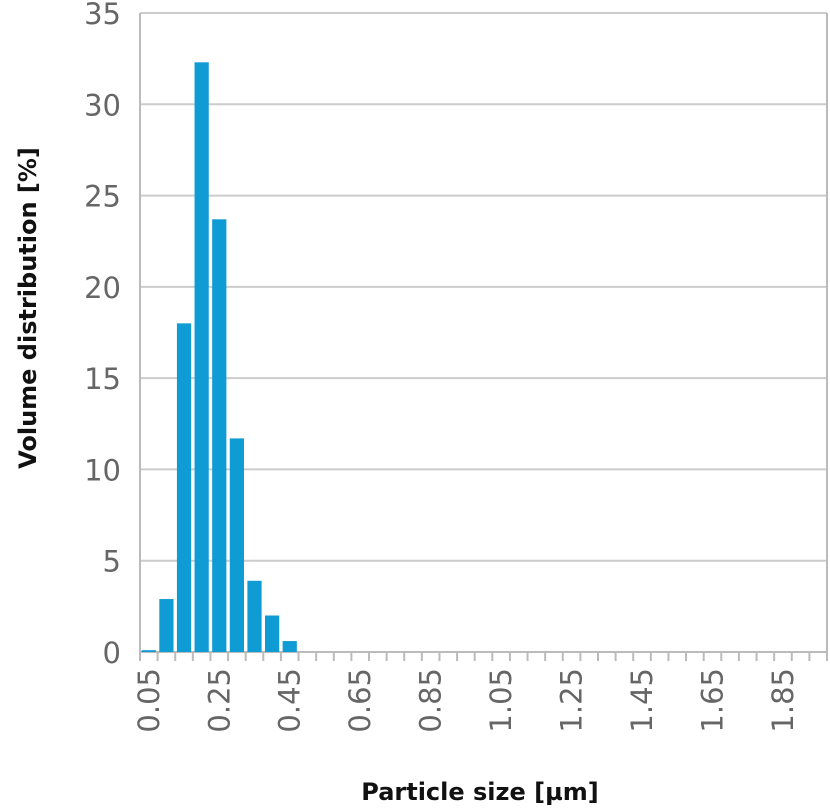 The width and height of the screenshot is (830, 808). Describe the element at coordinates (572, 700) in the screenshot. I see `x-tick-label: 1.25` at that location.